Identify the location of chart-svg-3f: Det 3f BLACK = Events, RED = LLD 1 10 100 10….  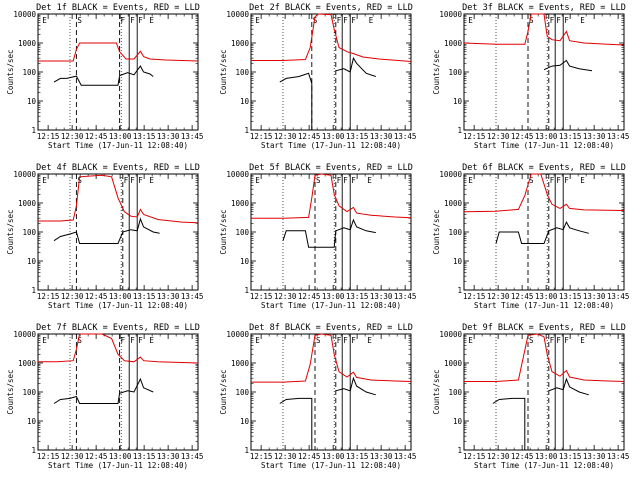
(531, 76).